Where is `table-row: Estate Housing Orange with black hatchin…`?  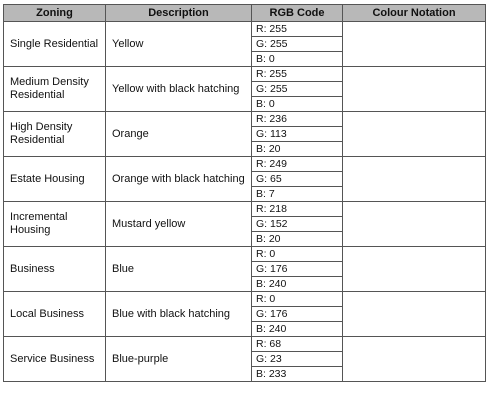 table-row: Estate Housing Orange with black hatchin… is located at coordinates (244, 179).